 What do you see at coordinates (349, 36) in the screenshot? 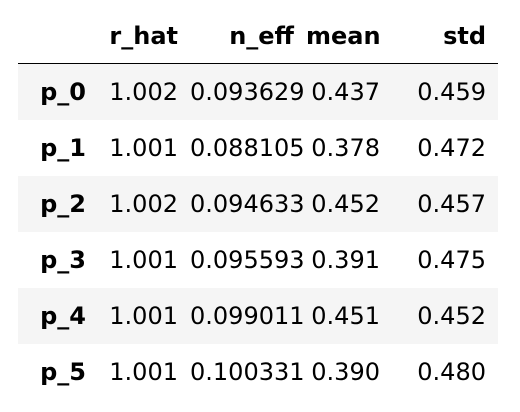
I see `column-header-mean: mean` at bounding box center [349, 36].